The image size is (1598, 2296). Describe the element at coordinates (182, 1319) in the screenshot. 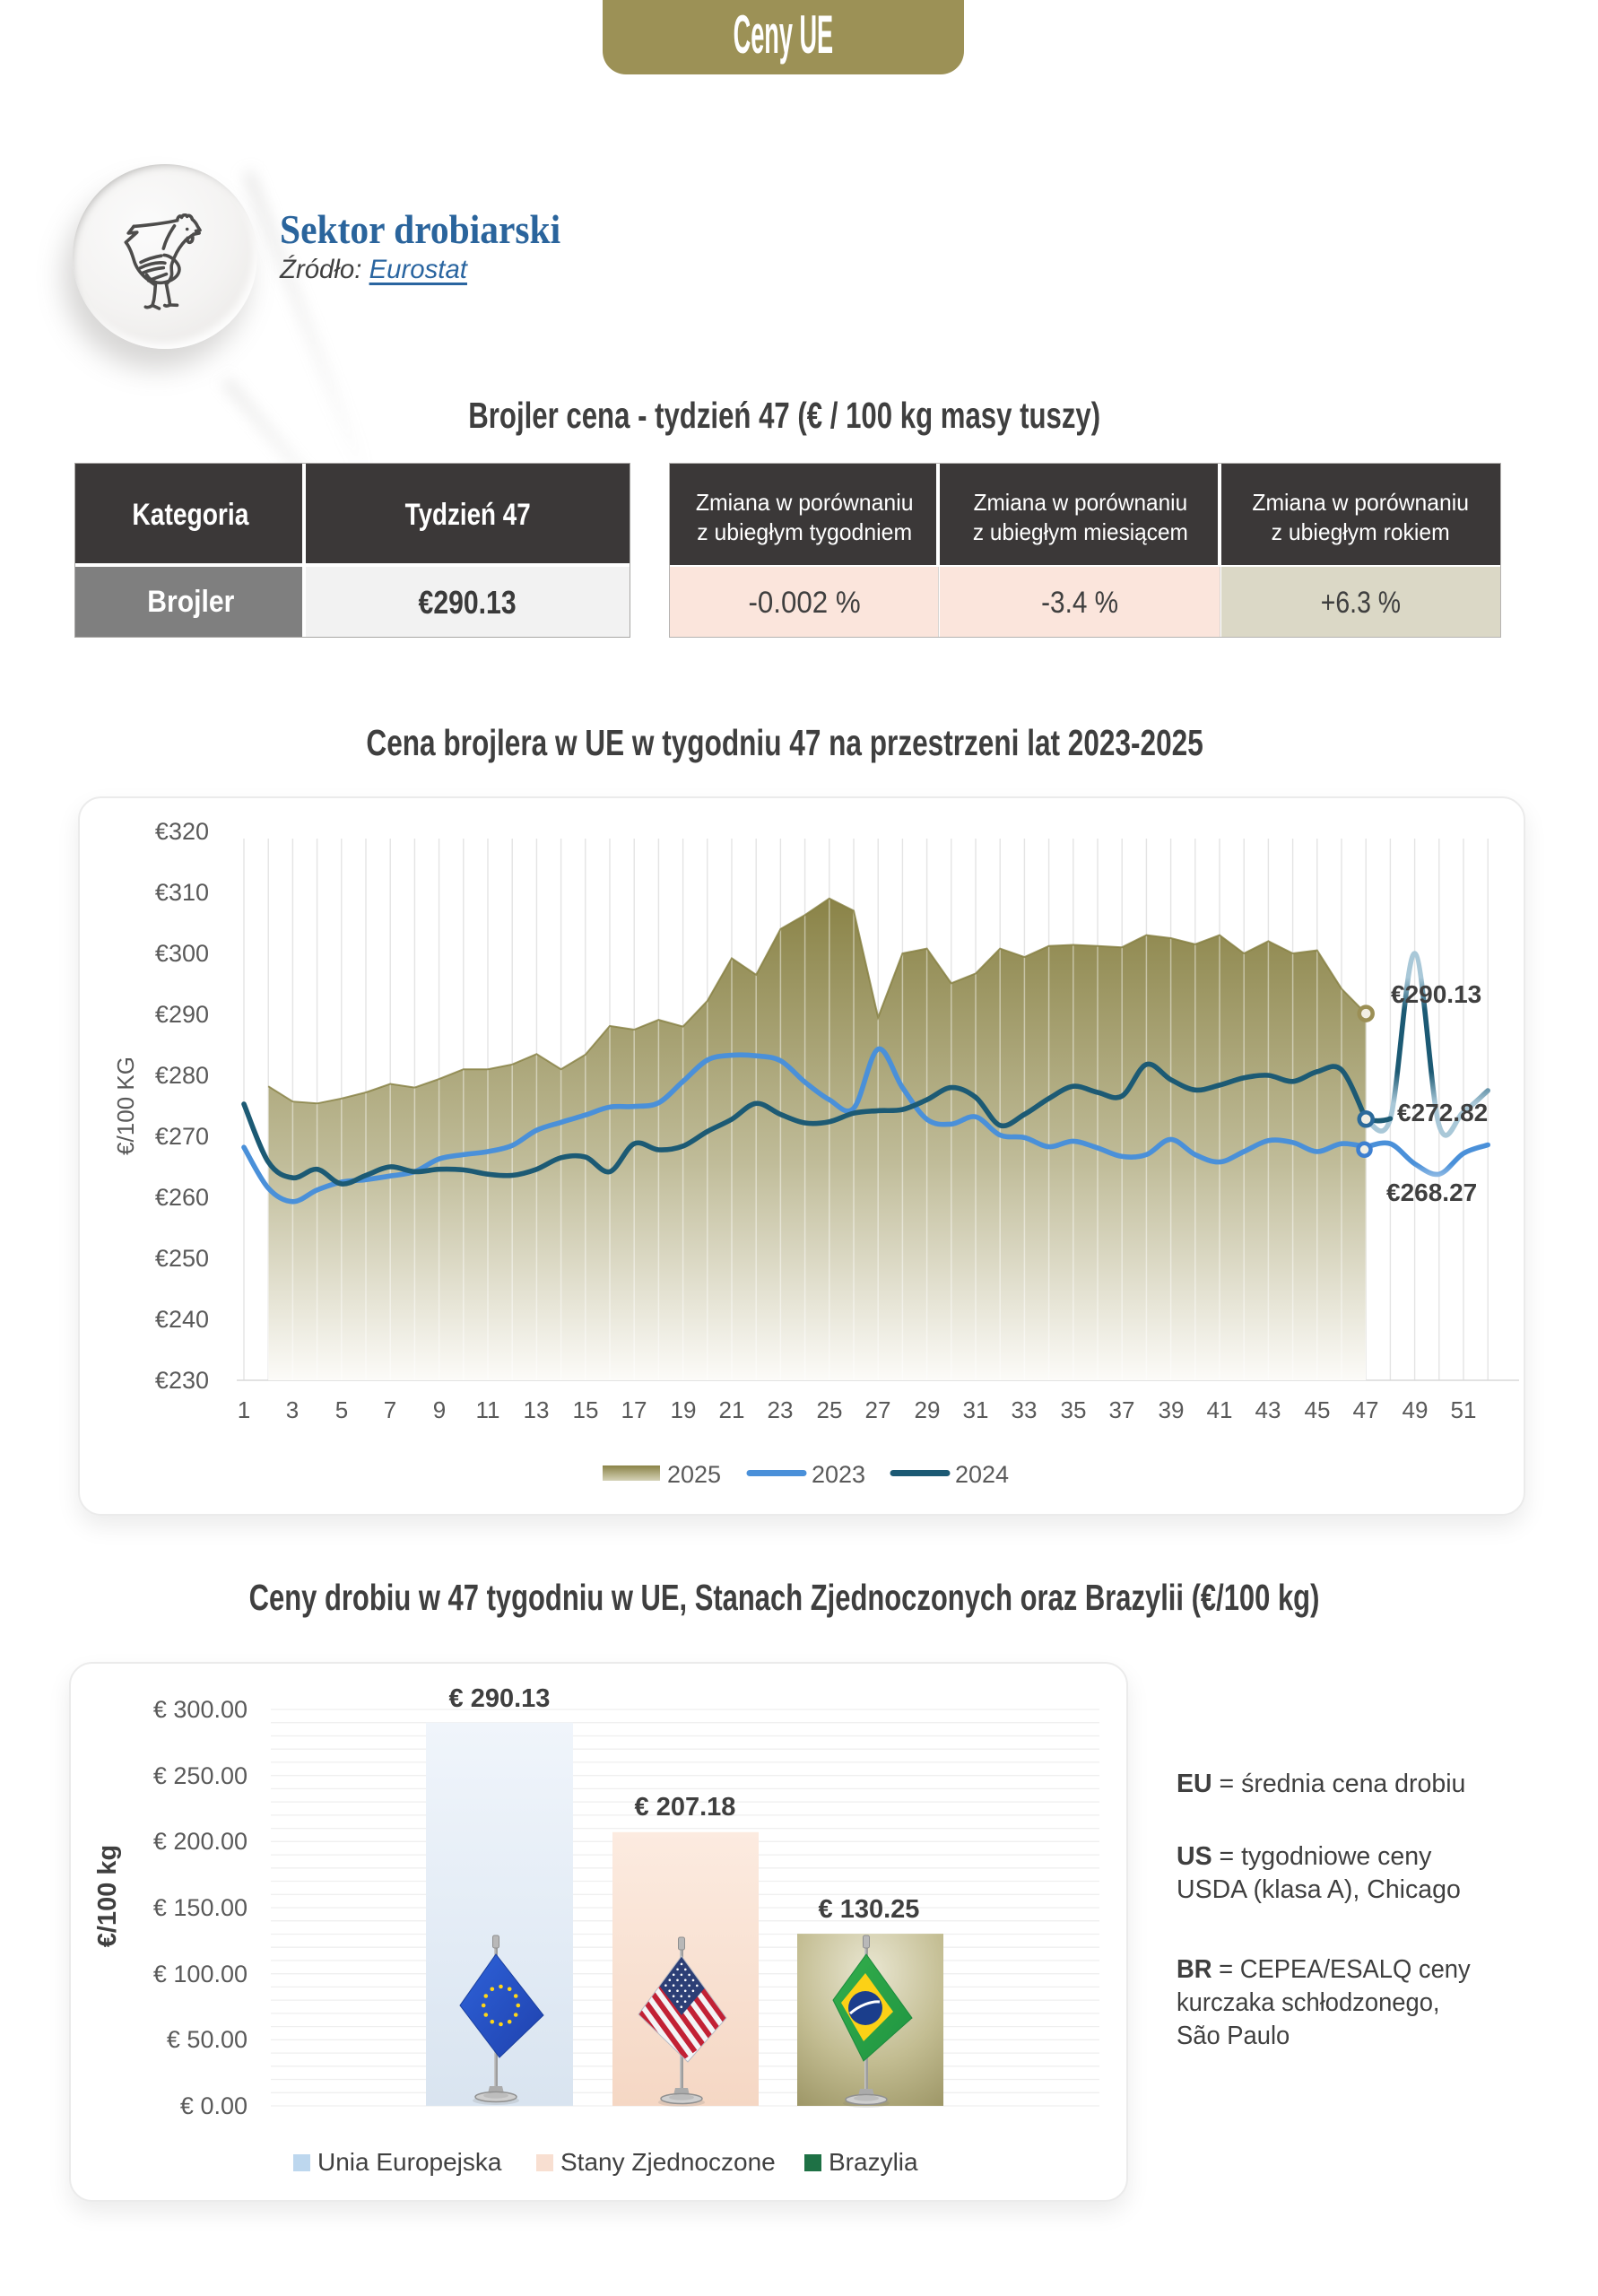

I see `svg-text: €240` at that location.